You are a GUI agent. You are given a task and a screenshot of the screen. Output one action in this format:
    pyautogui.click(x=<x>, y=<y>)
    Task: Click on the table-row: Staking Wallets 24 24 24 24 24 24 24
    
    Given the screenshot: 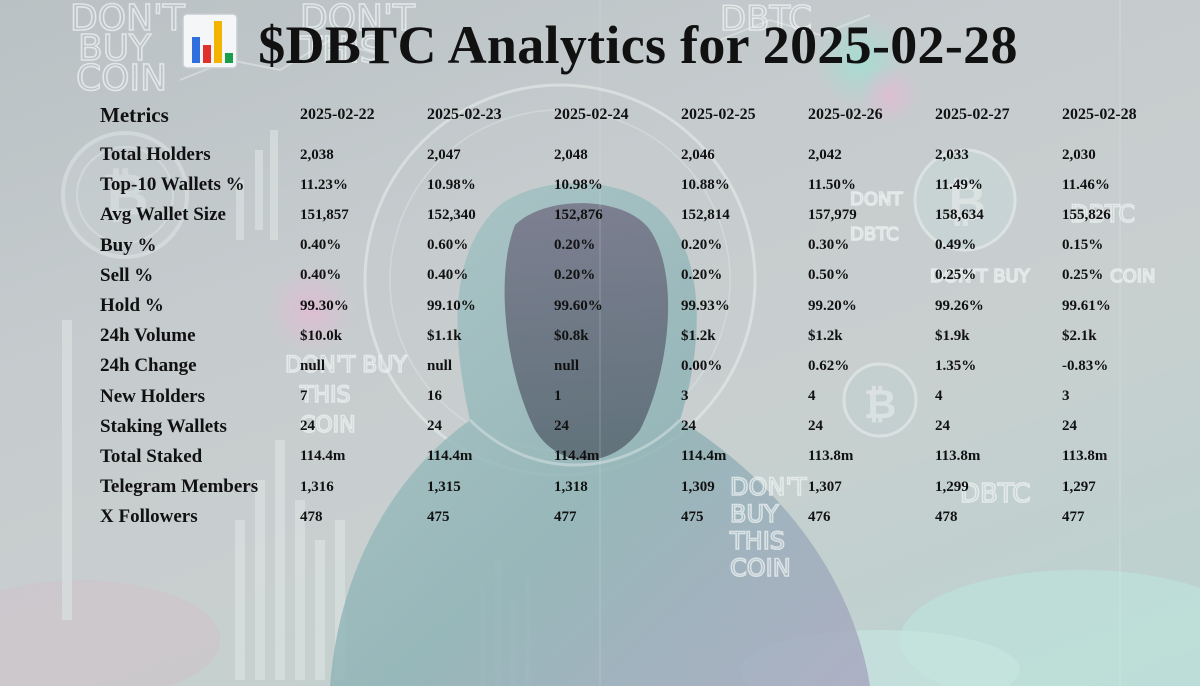 What is the action you would take?
    pyautogui.click(x=644, y=427)
    